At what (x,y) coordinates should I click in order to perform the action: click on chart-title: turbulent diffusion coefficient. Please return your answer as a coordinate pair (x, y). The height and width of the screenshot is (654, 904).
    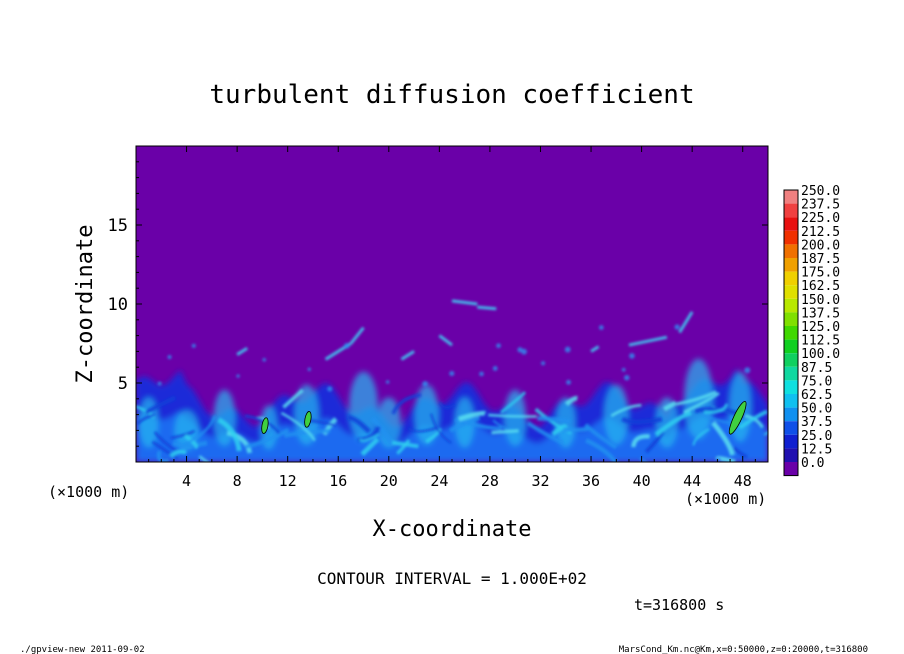
    Looking at the image, I should click on (451, 95).